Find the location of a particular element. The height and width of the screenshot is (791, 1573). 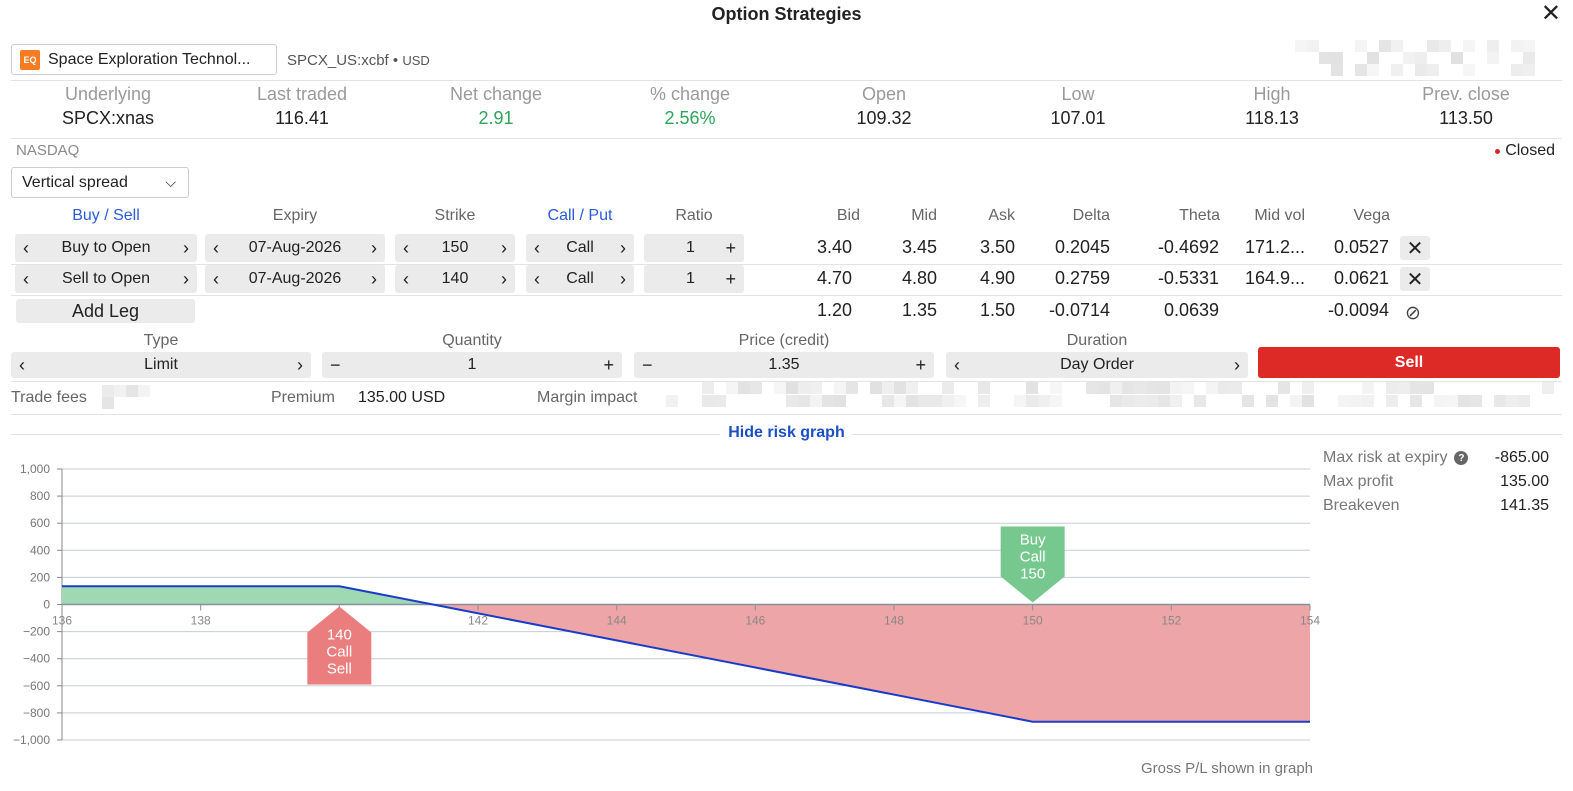

totals-row: 1.20 1.35 1.50 -0.0714 0.0639 -0.0094 ⊘ is located at coordinates (786, 311).